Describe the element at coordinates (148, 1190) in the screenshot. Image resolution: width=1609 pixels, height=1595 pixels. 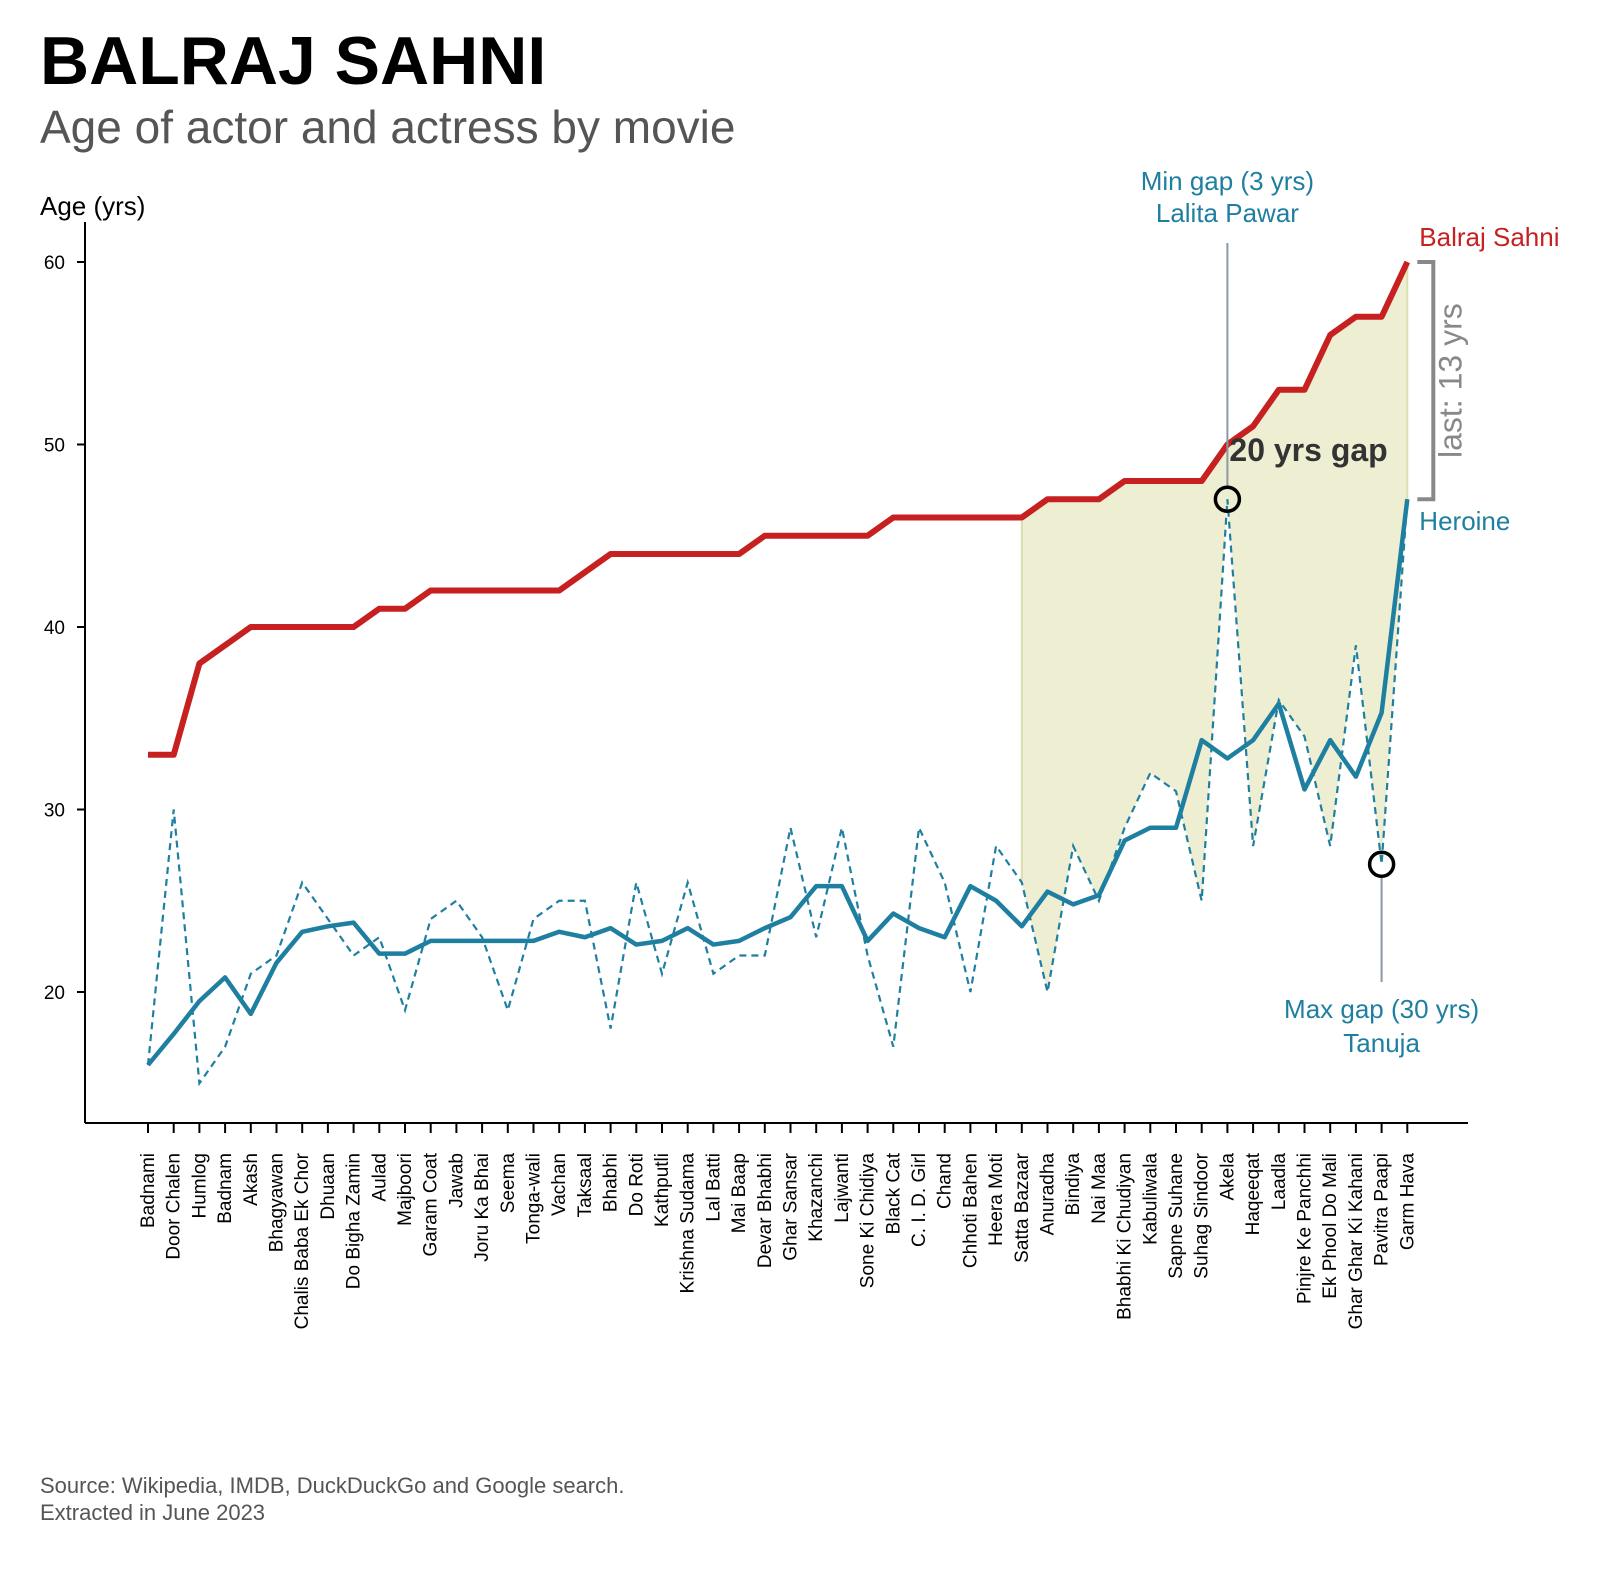
I see `x-tick-label: Badnami` at that location.